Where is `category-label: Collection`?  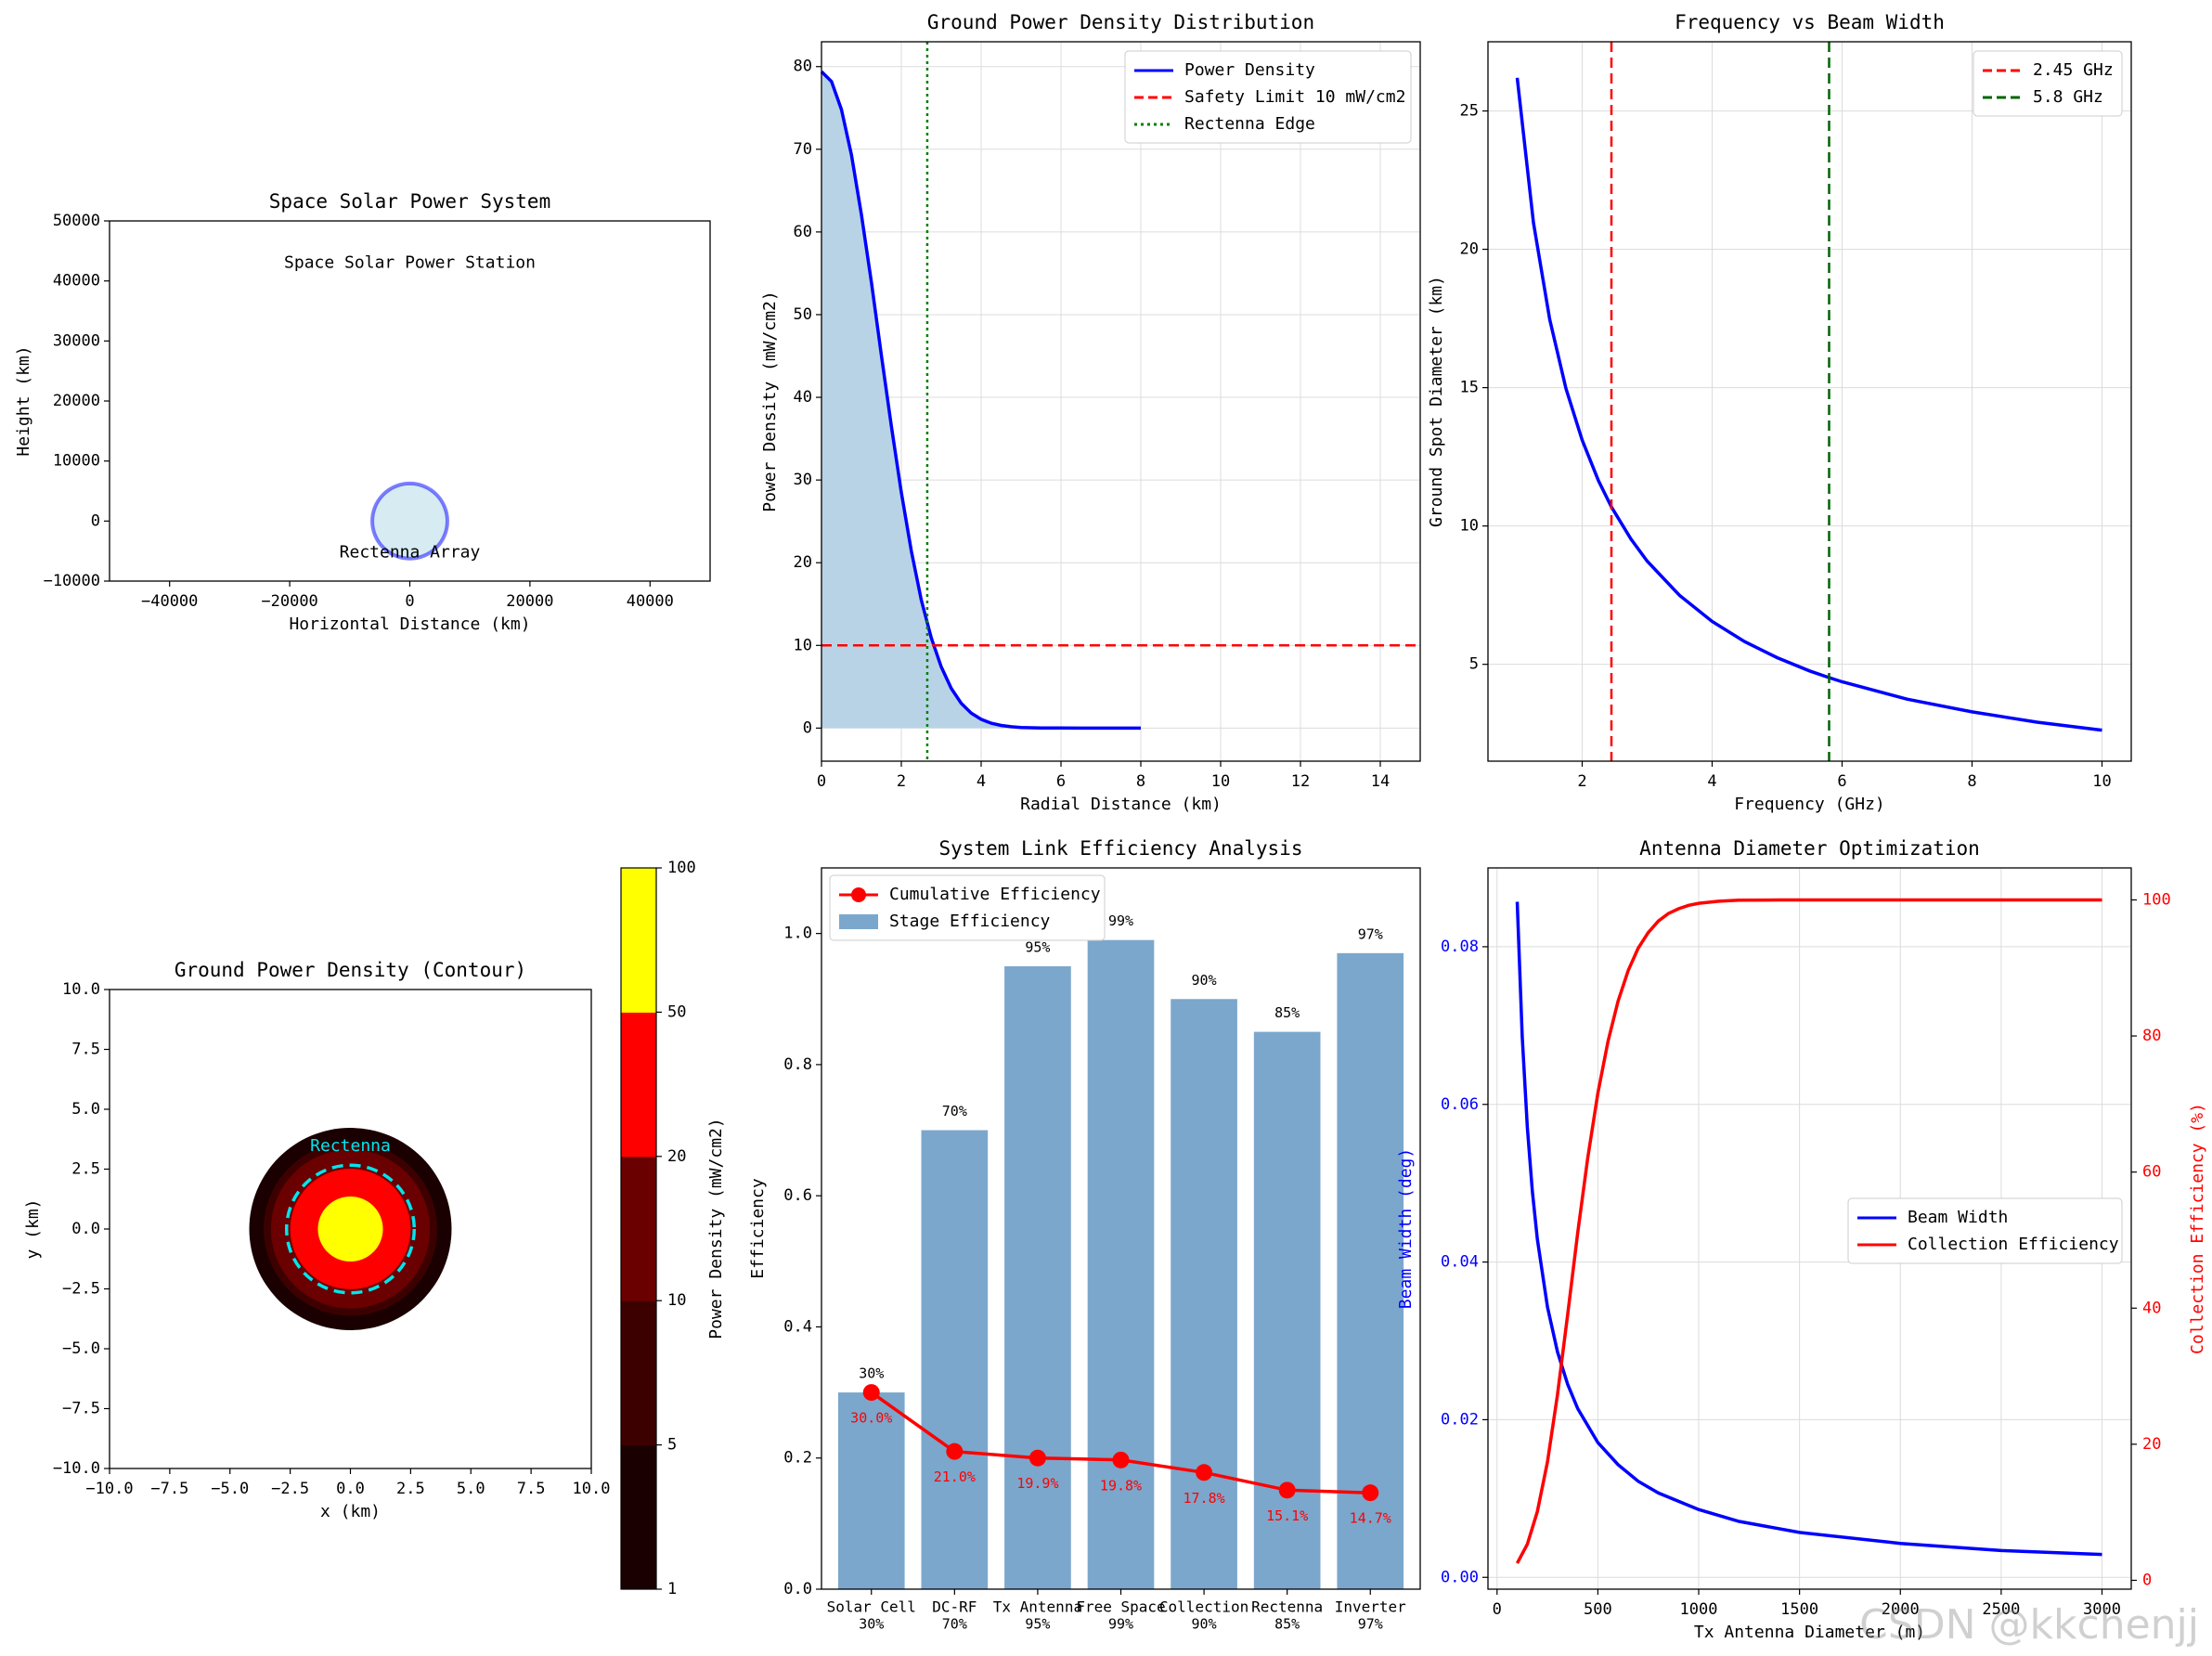
category-label: Collection is located at coordinates (1203, 1607).